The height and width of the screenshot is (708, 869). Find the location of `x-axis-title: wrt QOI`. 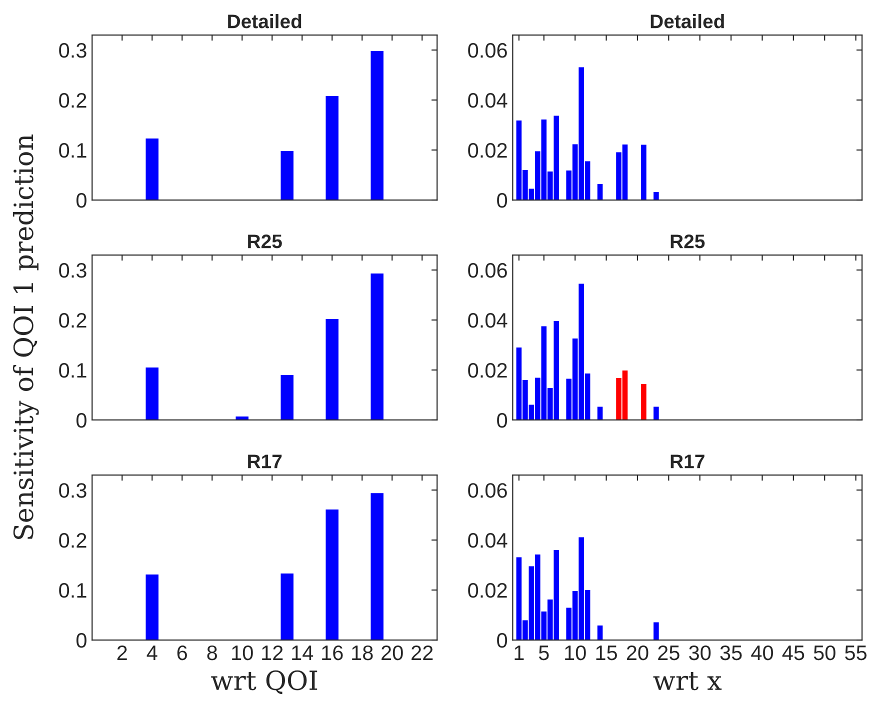

x-axis-title: wrt QOI is located at coordinates (264, 682).